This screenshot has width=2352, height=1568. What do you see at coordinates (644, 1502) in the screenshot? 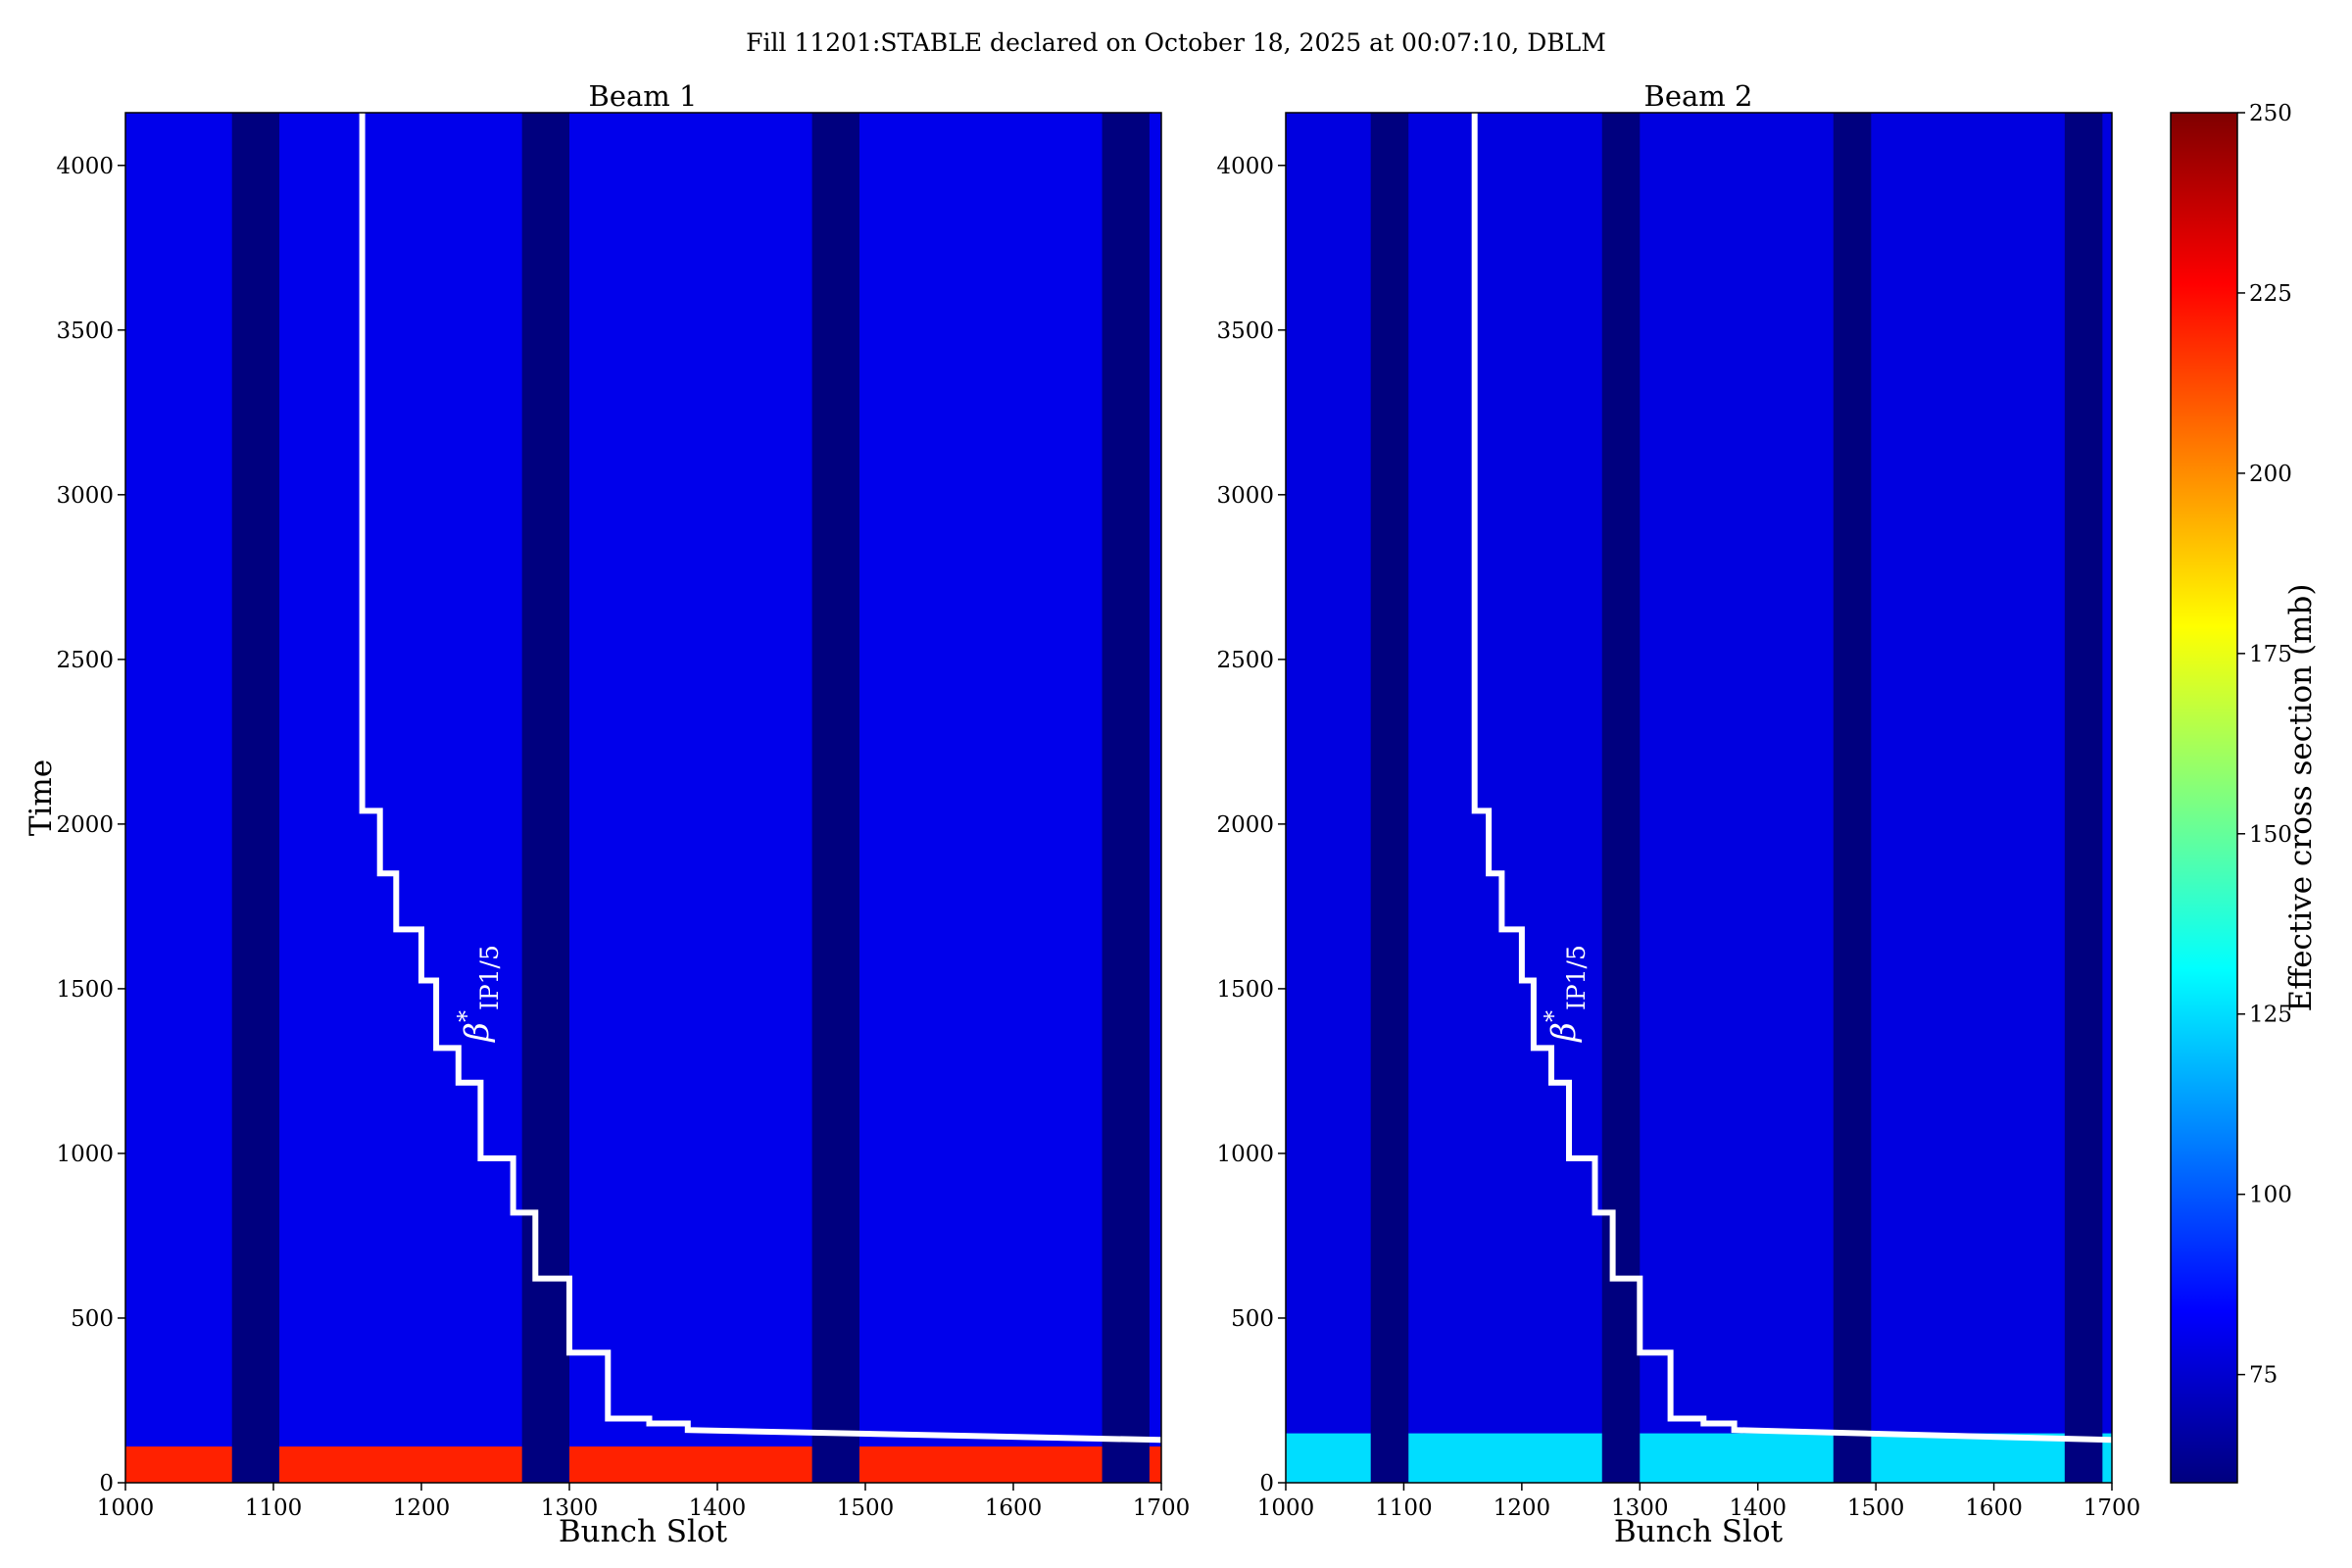
I see `beam1-x-axis: 1000 1100 1200 1300 1400 1500 1600 1700` at bounding box center [644, 1502].